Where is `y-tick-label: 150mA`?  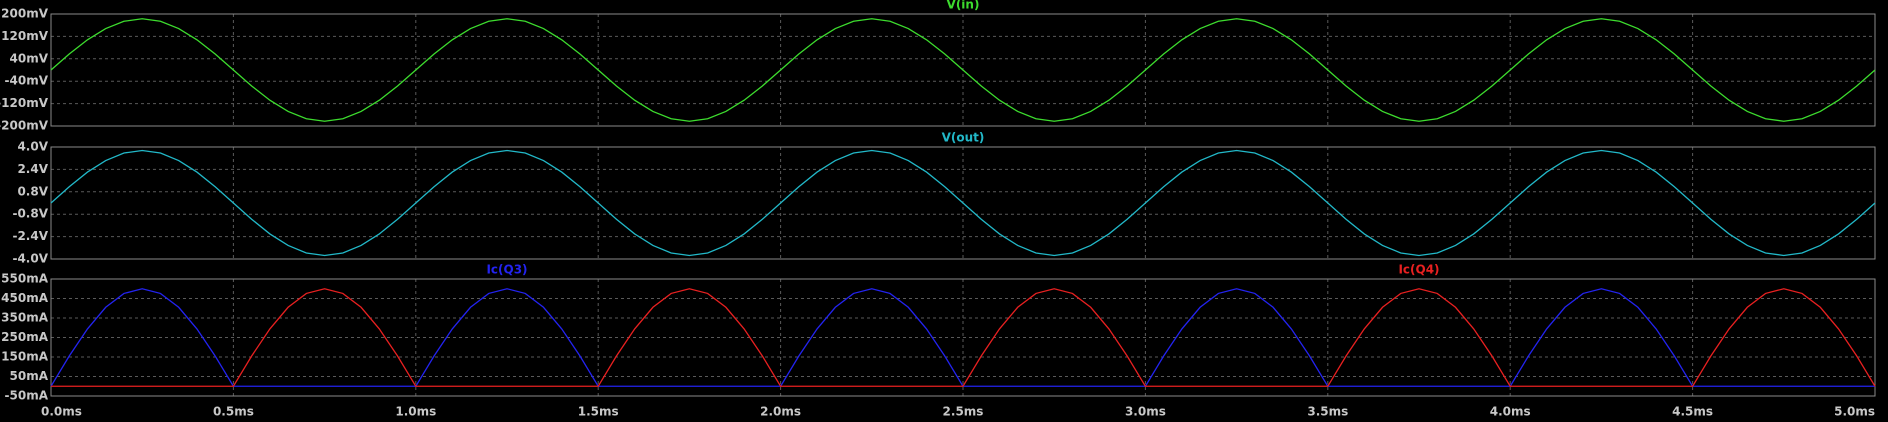 y-tick-label: 150mA is located at coordinates (25, 357).